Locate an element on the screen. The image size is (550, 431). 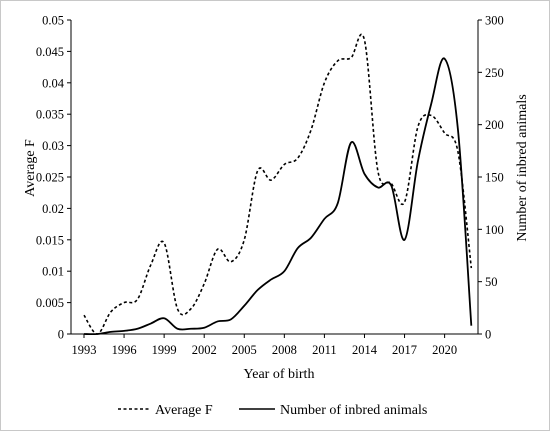
legend-label-inbred-animals: Number of inbred animals is located at coordinates (353, 410).